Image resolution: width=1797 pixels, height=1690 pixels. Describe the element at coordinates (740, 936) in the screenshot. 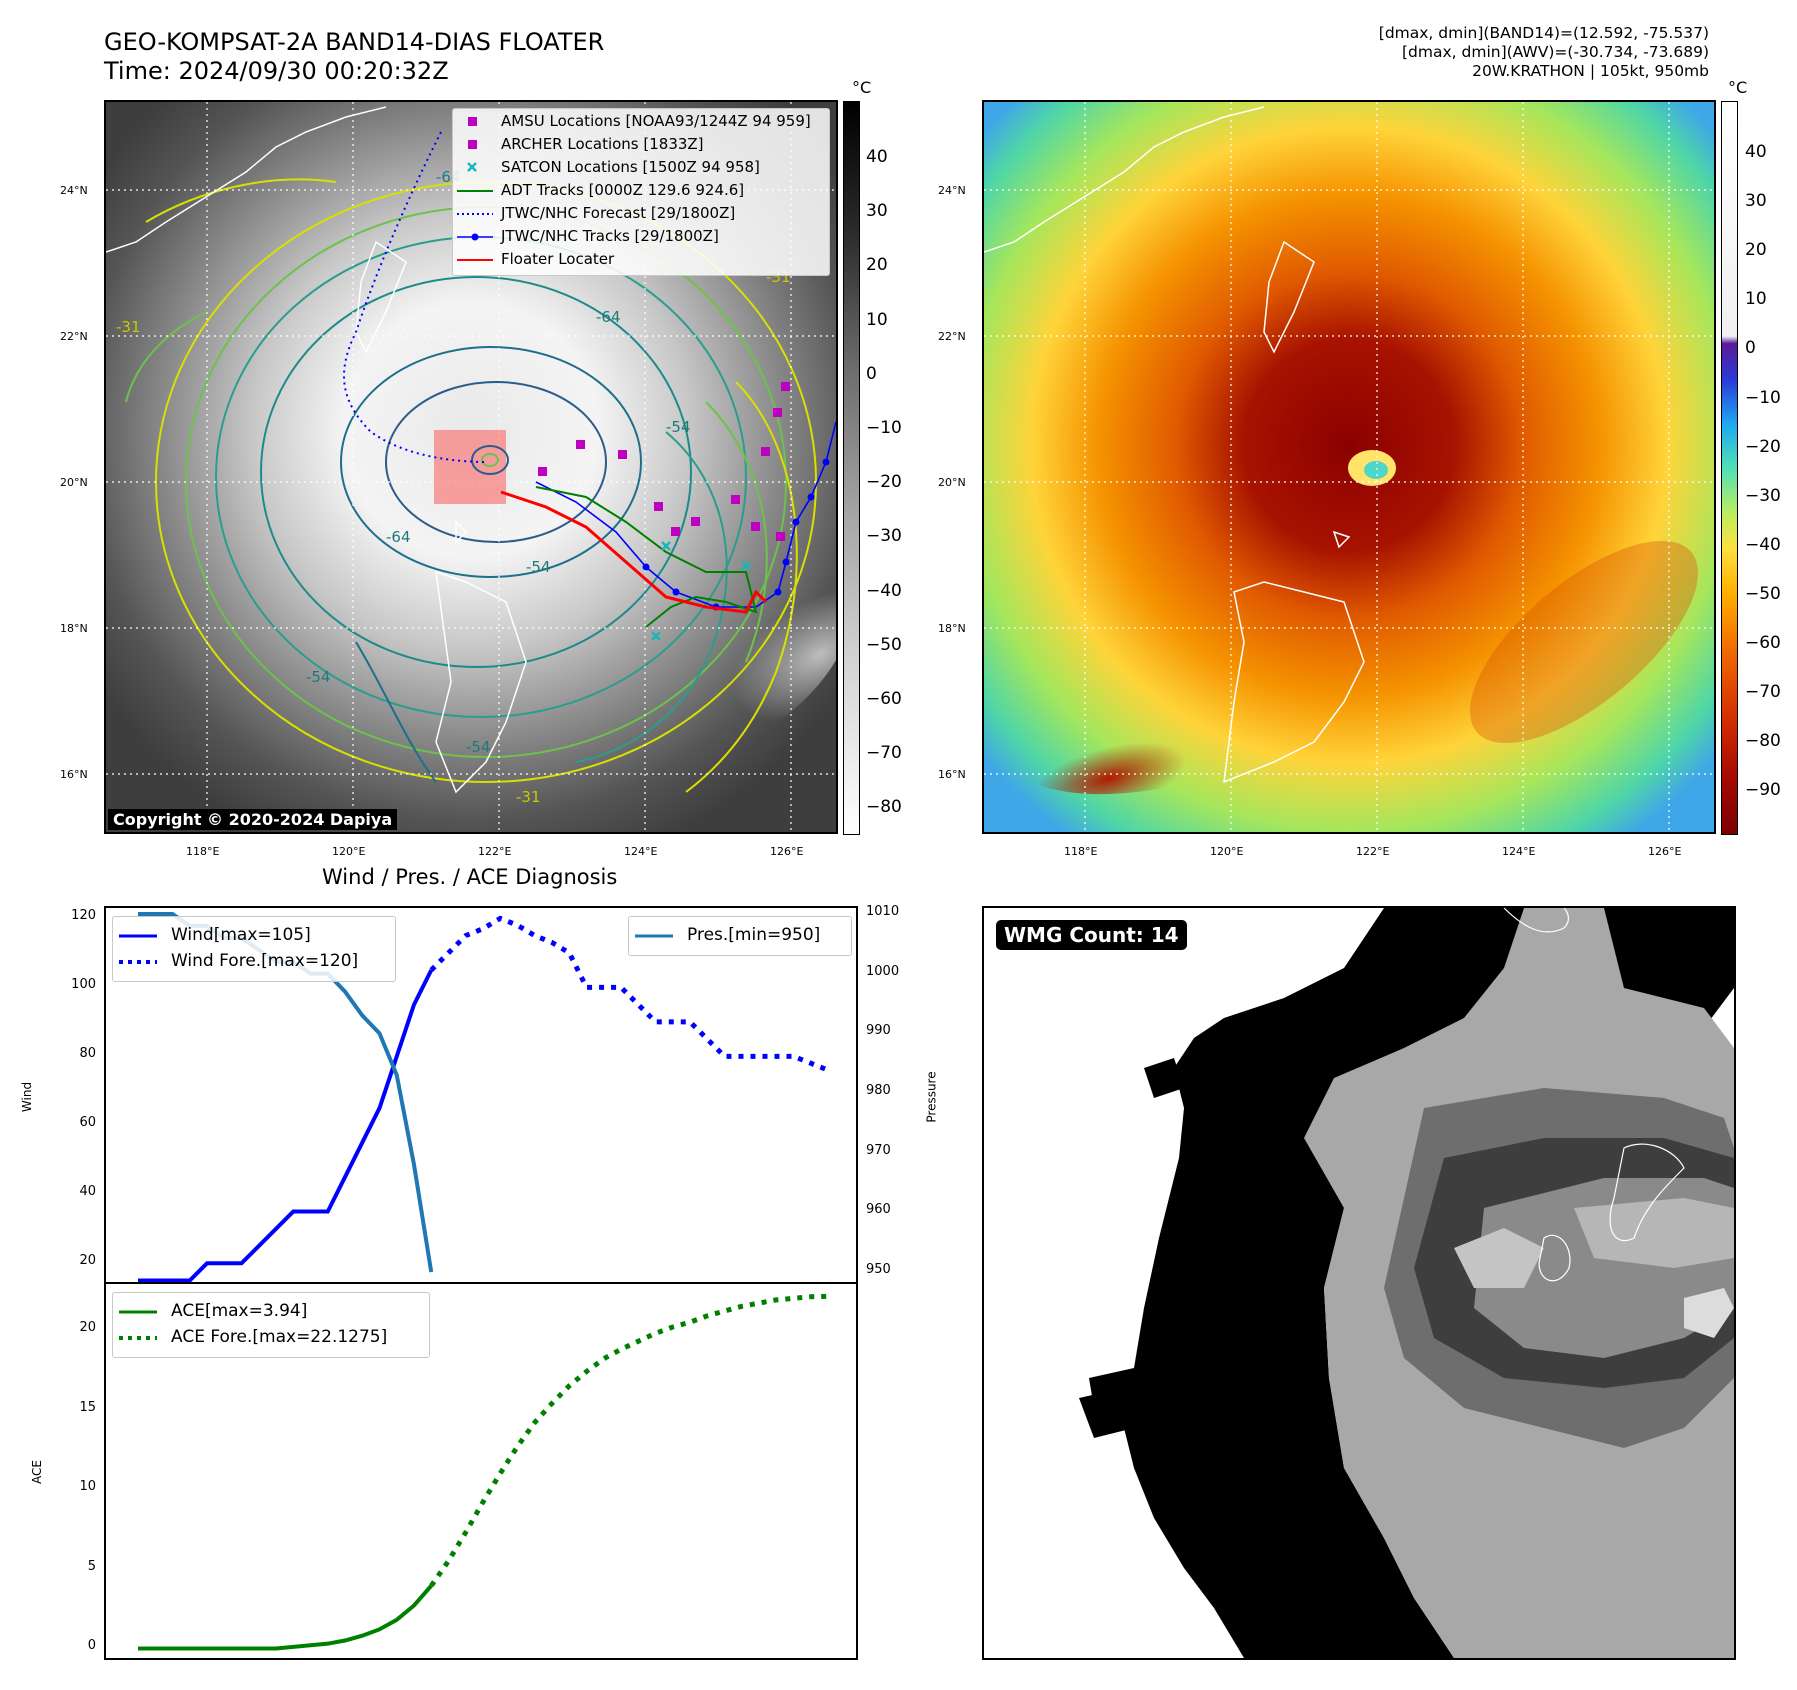

I see `pressure-legend: Pres.[min=950]` at that location.